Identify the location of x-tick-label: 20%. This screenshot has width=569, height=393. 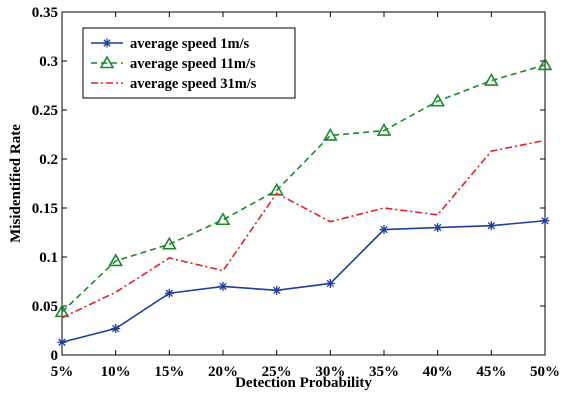
(223, 372).